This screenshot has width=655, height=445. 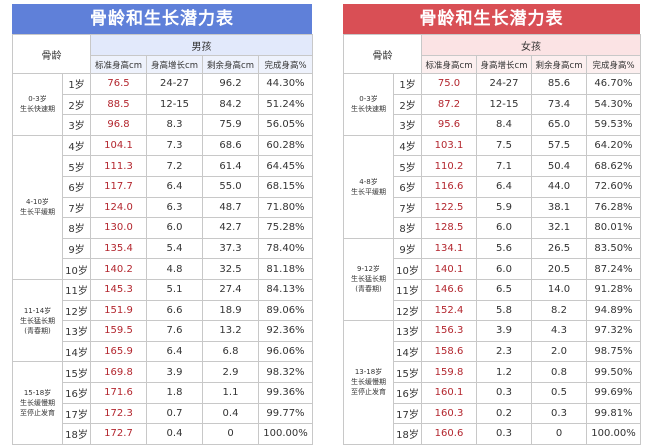 What do you see at coordinates (37, 202) in the screenshot?
I see `stage-line: 4-10岁` at bounding box center [37, 202].